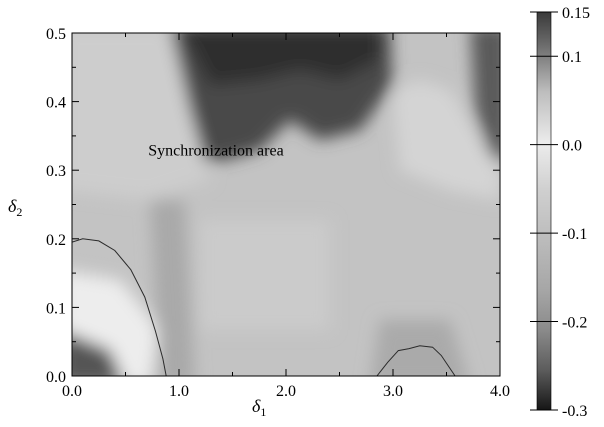 The image size is (604, 427). Describe the element at coordinates (56, 34) in the screenshot. I see `y-tick-label: 0.5` at that location.